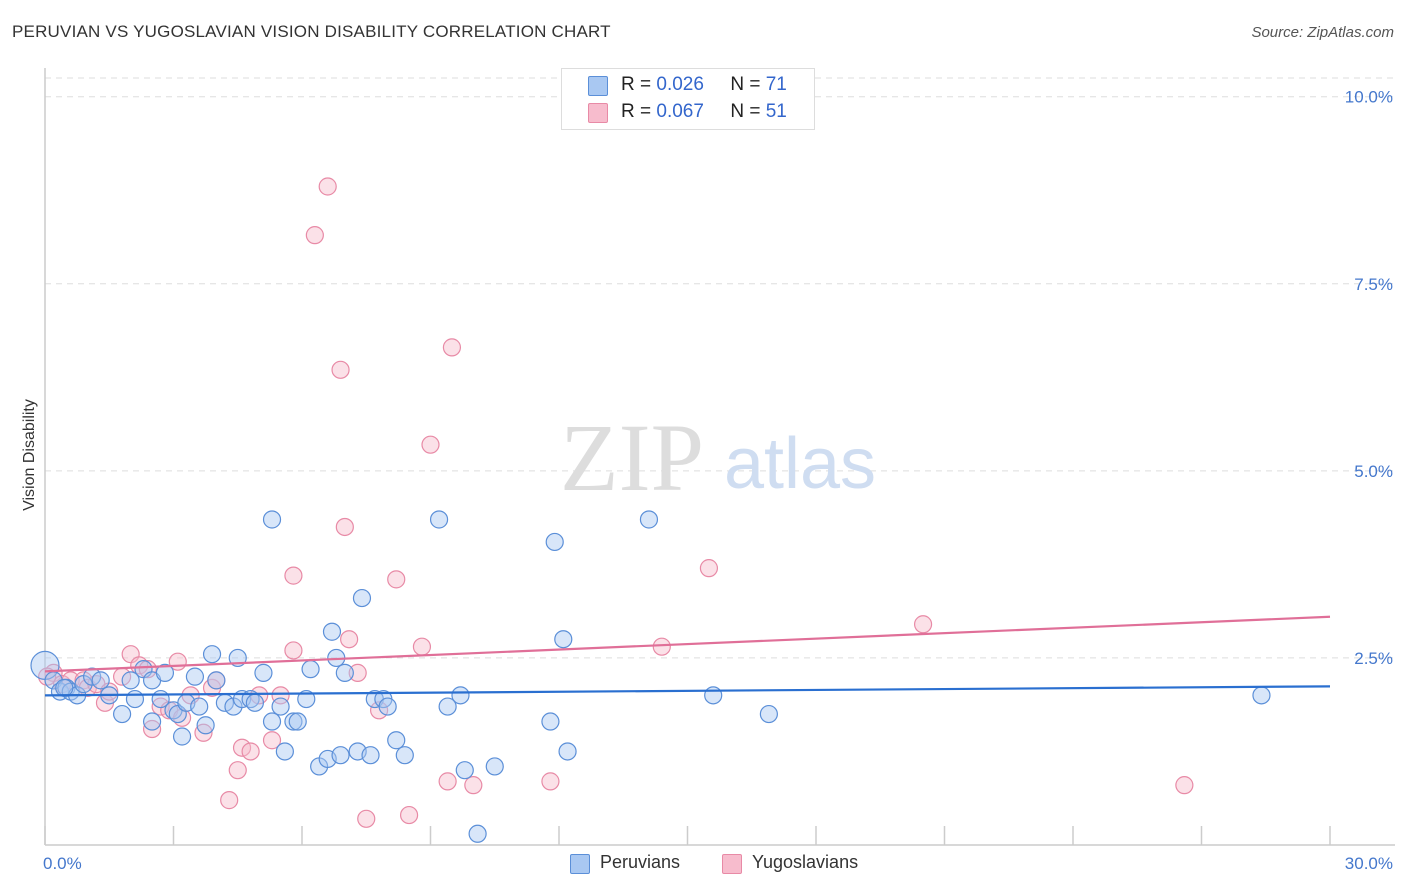 The width and height of the screenshot is (1406, 892). Describe the element at coordinates (632, 457) in the screenshot. I see `watermark-zip: ZIP` at that location.